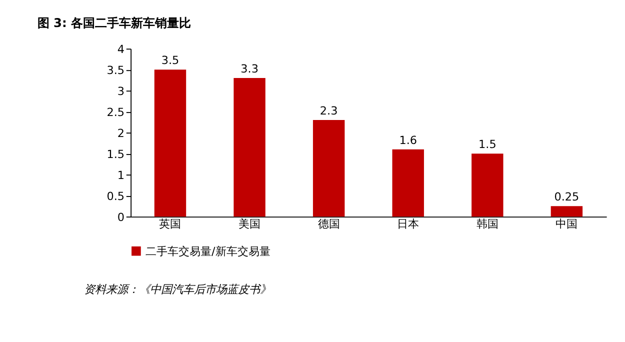  What do you see at coordinates (487, 145) in the screenshot?
I see `data-label: 1.5` at bounding box center [487, 145].